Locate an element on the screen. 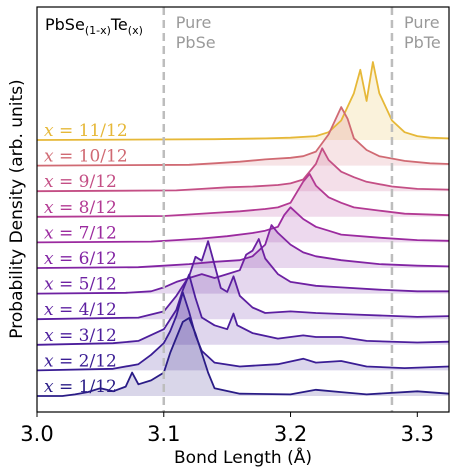 The image size is (454, 471). title-part-4: (x) is located at coordinates (135, 30).